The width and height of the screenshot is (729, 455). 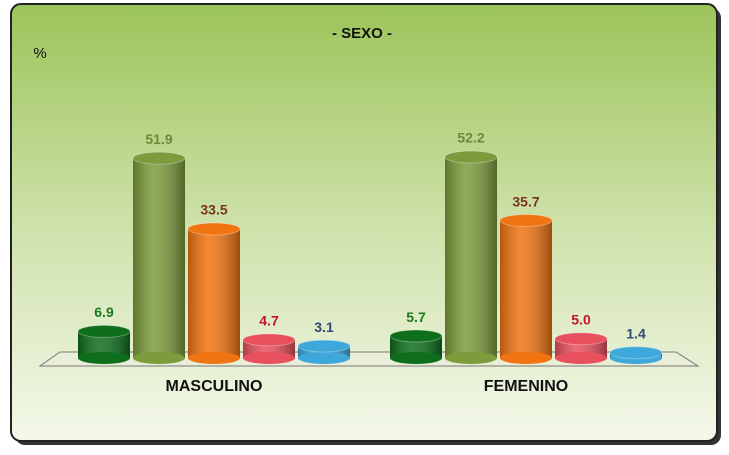 What do you see at coordinates (416, 317) in the screenshot?
I see `value-label: 5.7` at bounding box center [416, 317].